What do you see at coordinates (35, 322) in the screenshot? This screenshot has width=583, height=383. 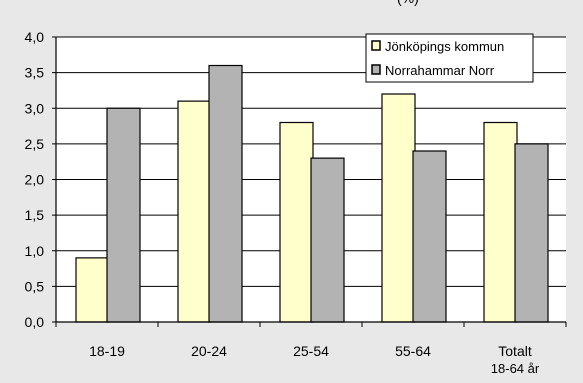 I see `y-tick-label: 0,0` at bounding box center [35, 322].